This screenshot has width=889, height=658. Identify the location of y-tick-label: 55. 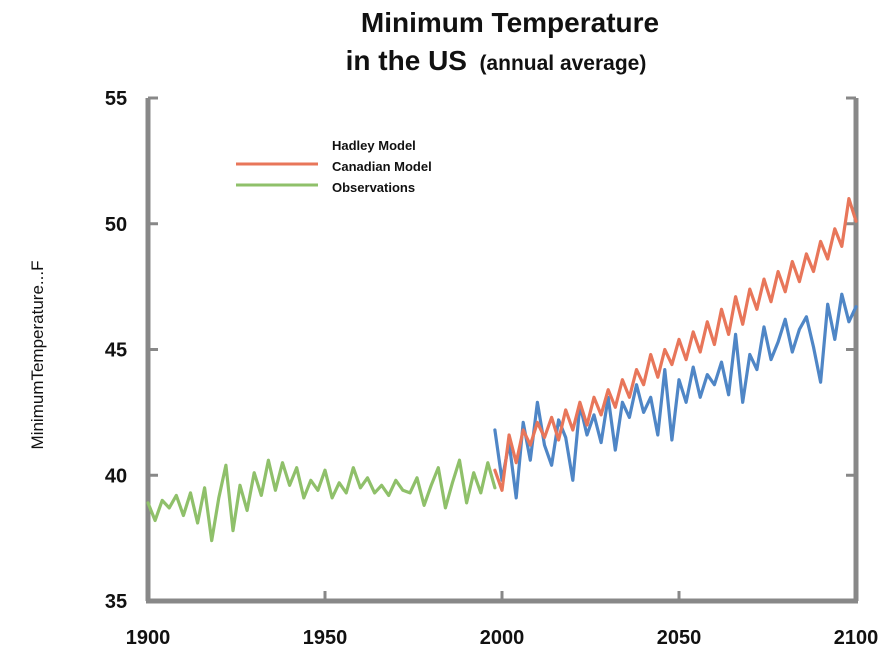
(116, 99).